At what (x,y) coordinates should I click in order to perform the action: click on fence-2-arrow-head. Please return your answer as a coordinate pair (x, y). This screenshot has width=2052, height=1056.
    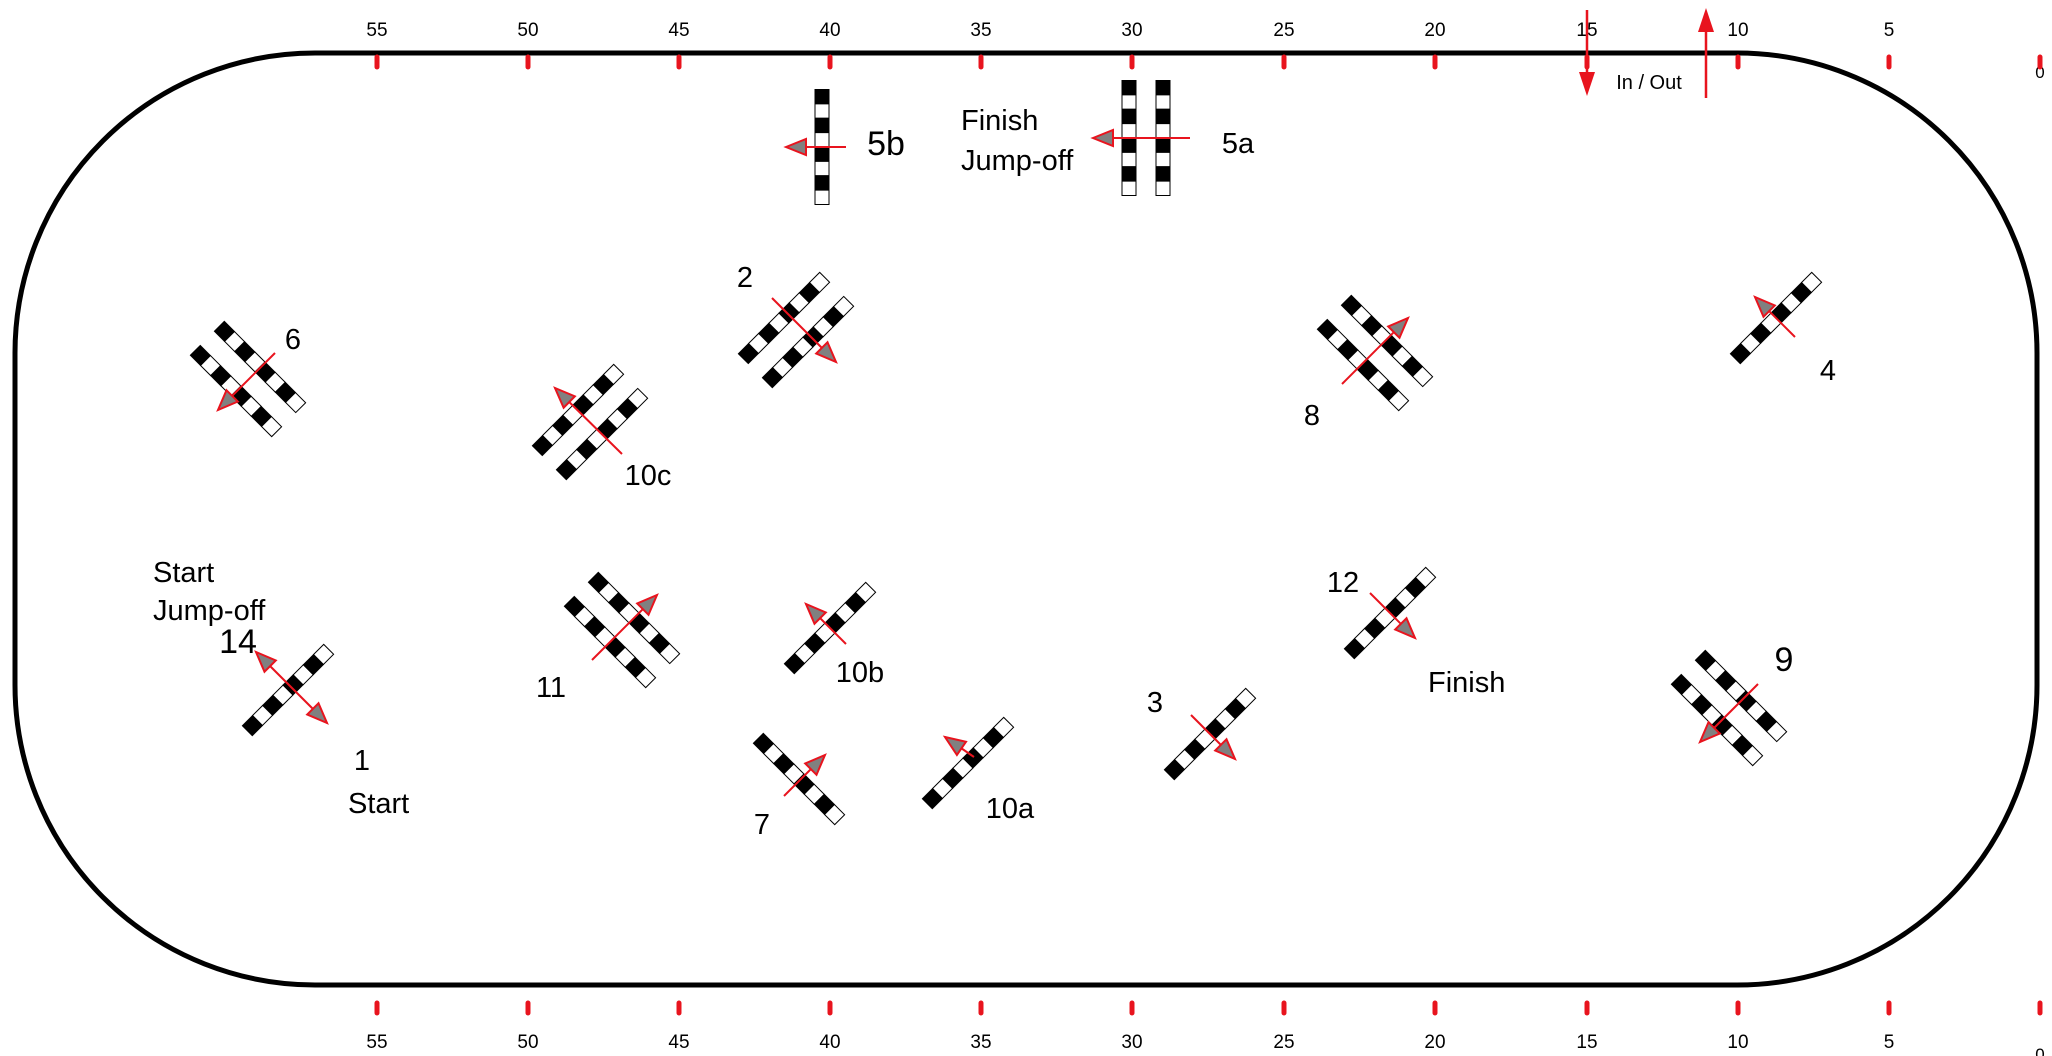
    Looking at the image, I should click on (826, 352).